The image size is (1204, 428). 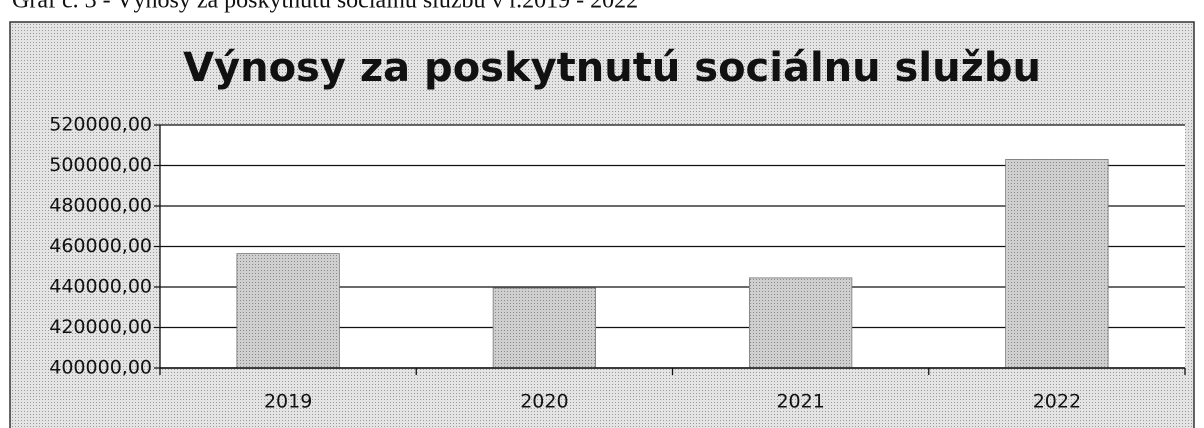 I want to click on x-tick-label: 2021, so click(x=800, y=402).